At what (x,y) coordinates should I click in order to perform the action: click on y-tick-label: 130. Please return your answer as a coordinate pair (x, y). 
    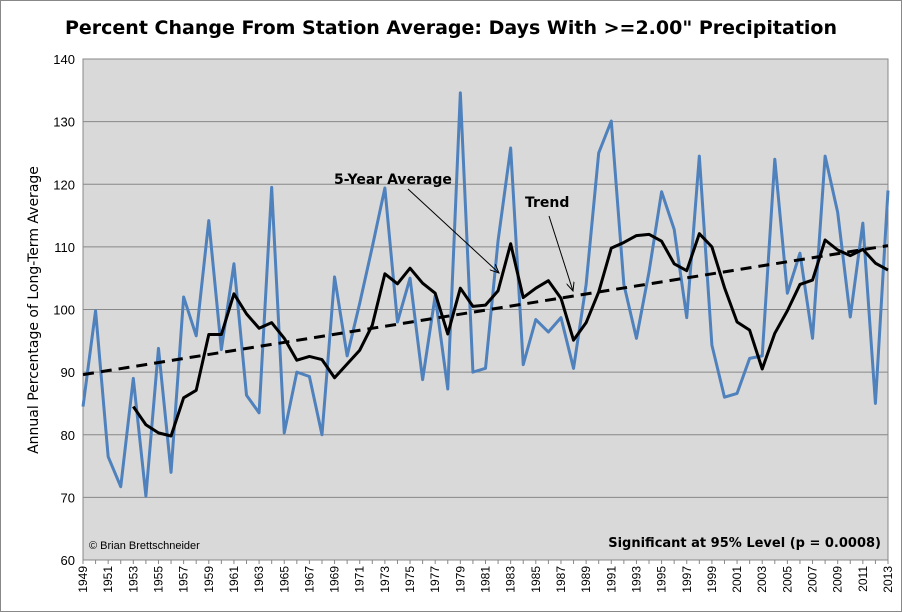
    Looking at the image, I should click on (64, 122).